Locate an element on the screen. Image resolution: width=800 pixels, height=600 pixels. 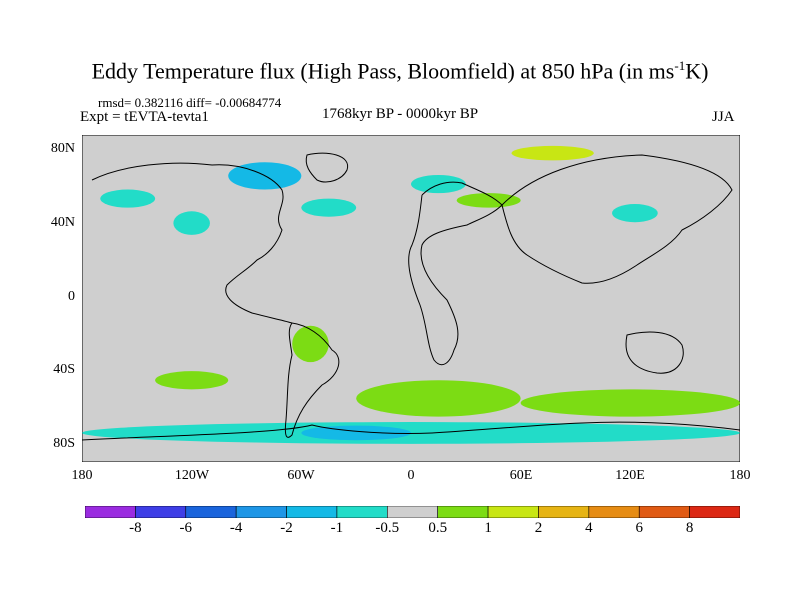
colorbar-label: -4 is located at coordinates (236, 528).